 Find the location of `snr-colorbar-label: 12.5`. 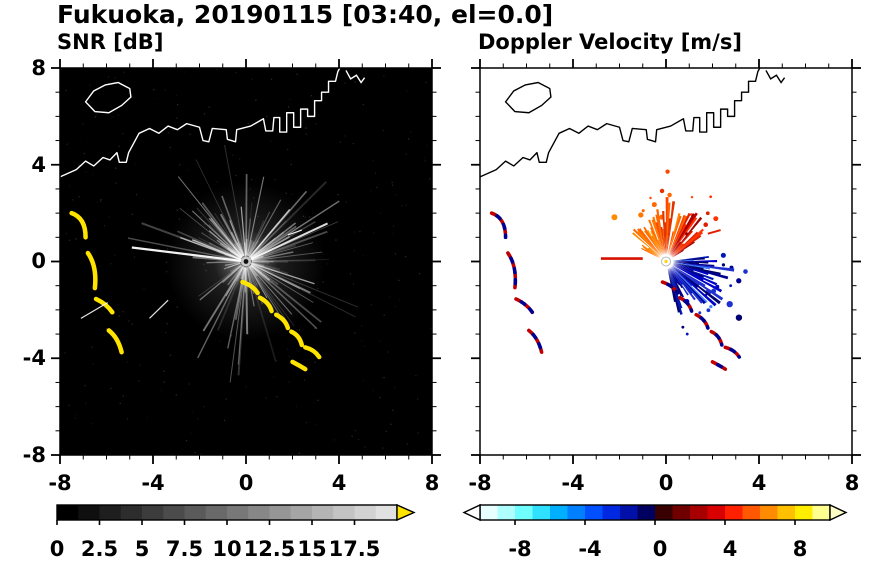

snr-colorbar-label: 12.5 is located at coordinates (269, 549).